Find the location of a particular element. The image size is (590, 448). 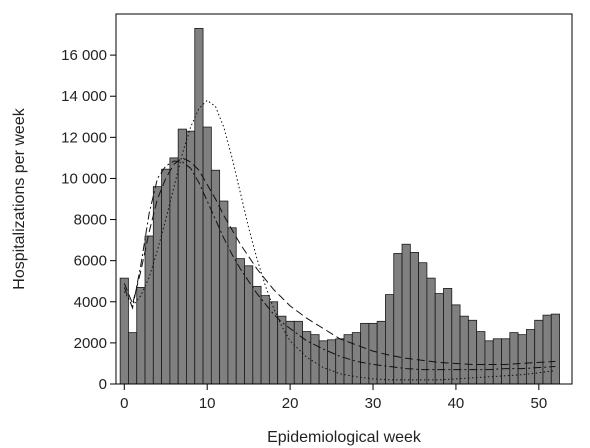

x-tick-label: 10 is located at coordinates (207, 403).